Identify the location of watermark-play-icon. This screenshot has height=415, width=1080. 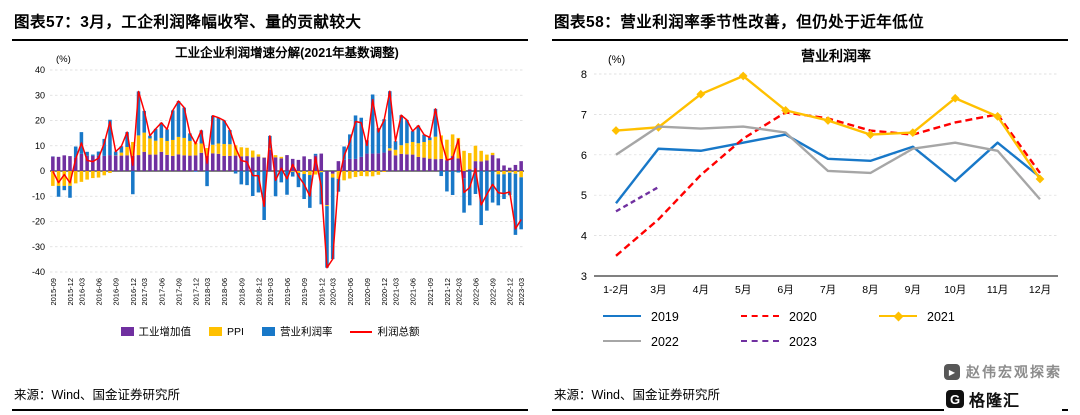
(952, 372).